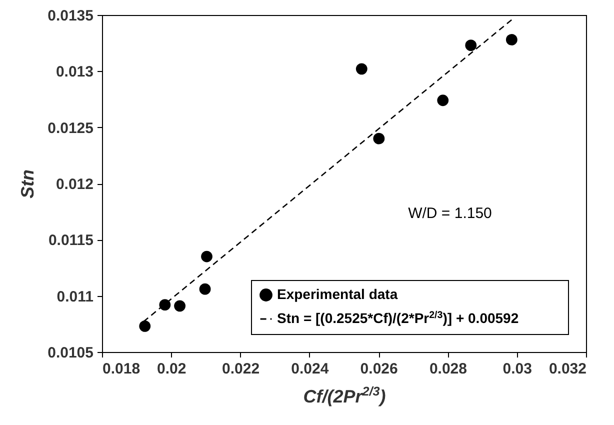  What do you see at coordinates (310, 369) in the screenshot?
I see `x-tick-label: 0.024` at bounding box center [310, 369].